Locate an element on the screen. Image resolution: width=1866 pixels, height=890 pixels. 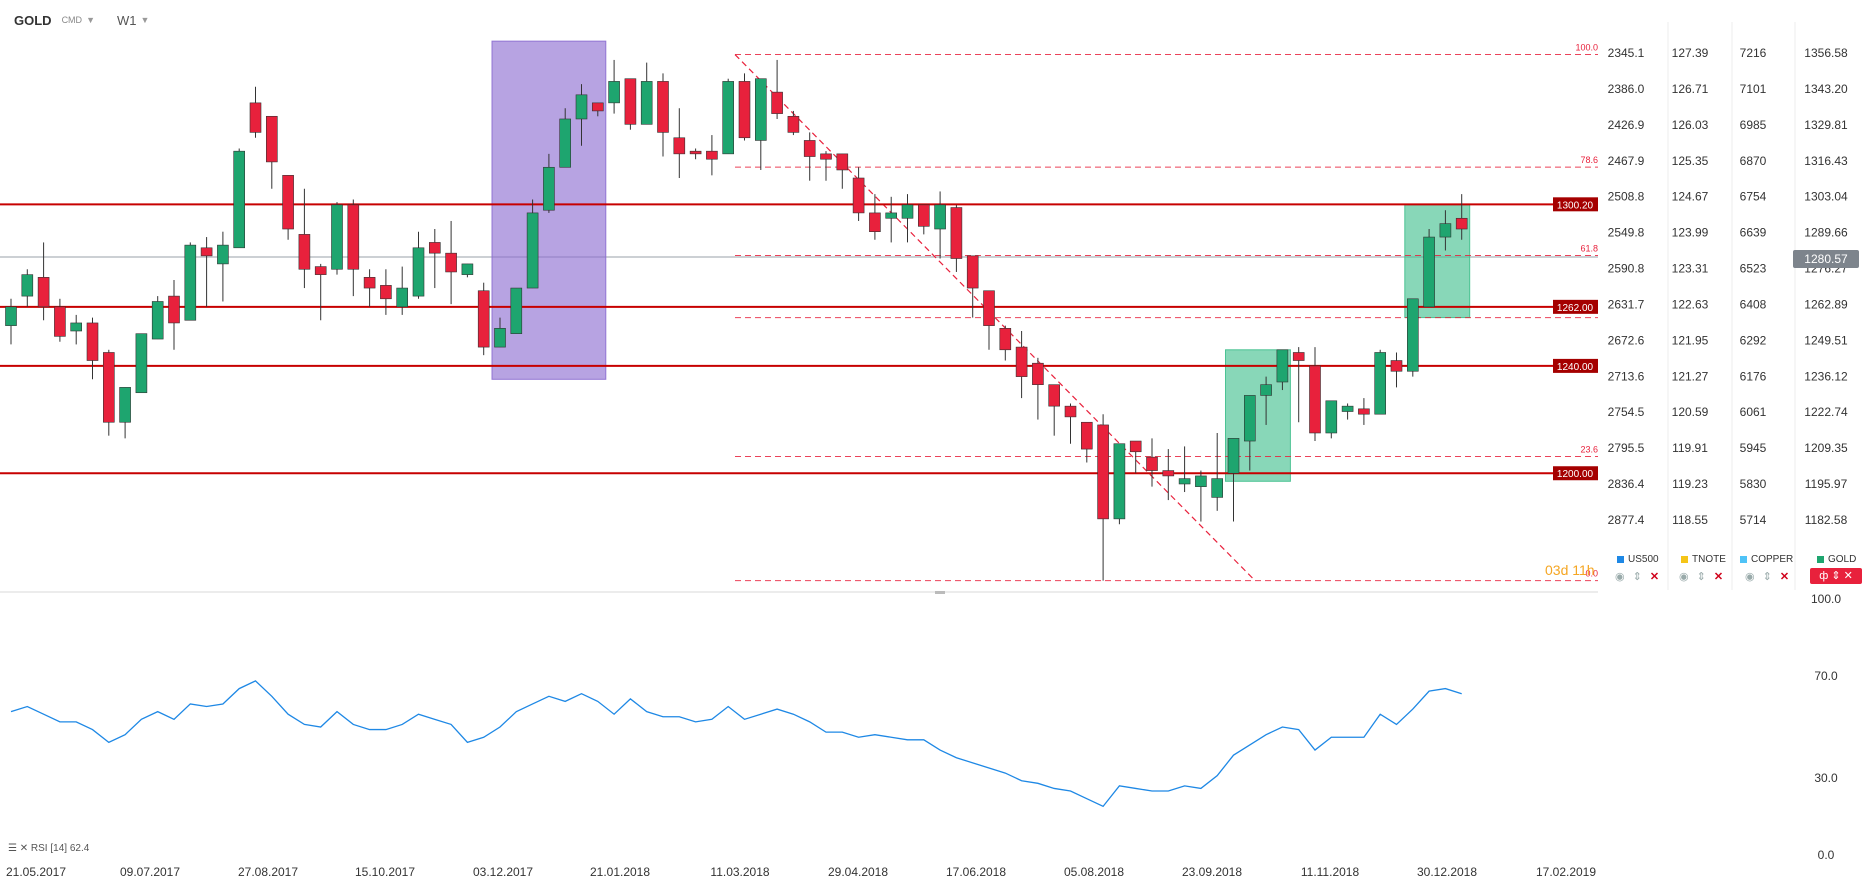
price-tick-label: 122.63 is located at coordinates (1690, 304).